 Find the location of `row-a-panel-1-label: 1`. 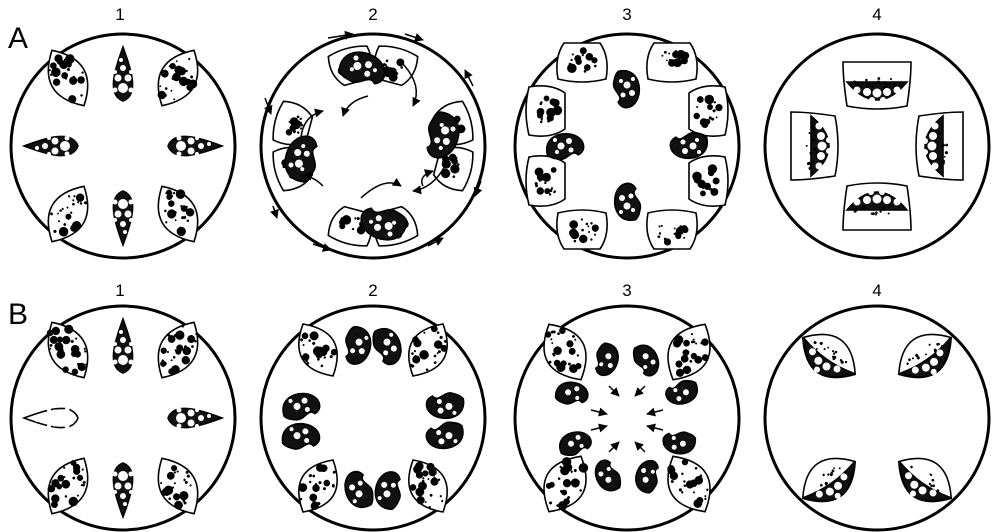

row-a-panel-1-label: 1 is located at coordinates (119, 14).